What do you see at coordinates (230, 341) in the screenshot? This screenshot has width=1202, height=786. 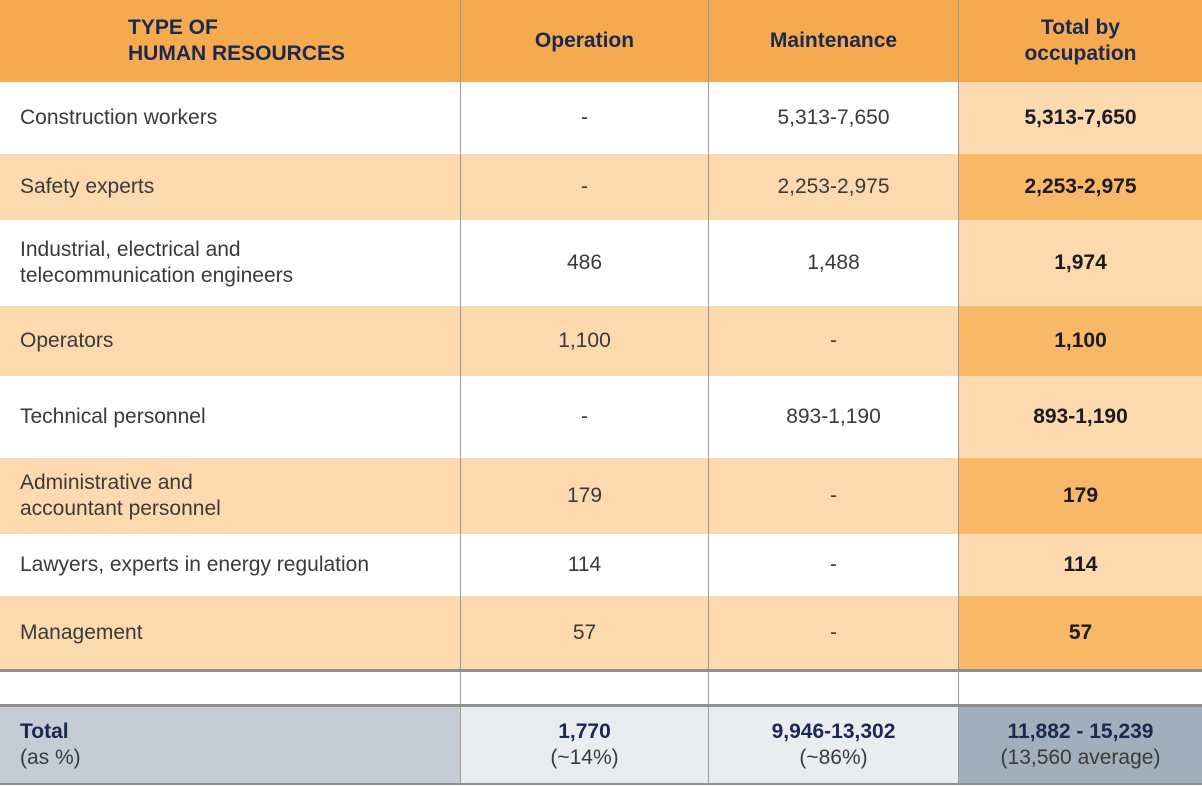 I see `table-cell: Operators` at bounding box center [230, 341].